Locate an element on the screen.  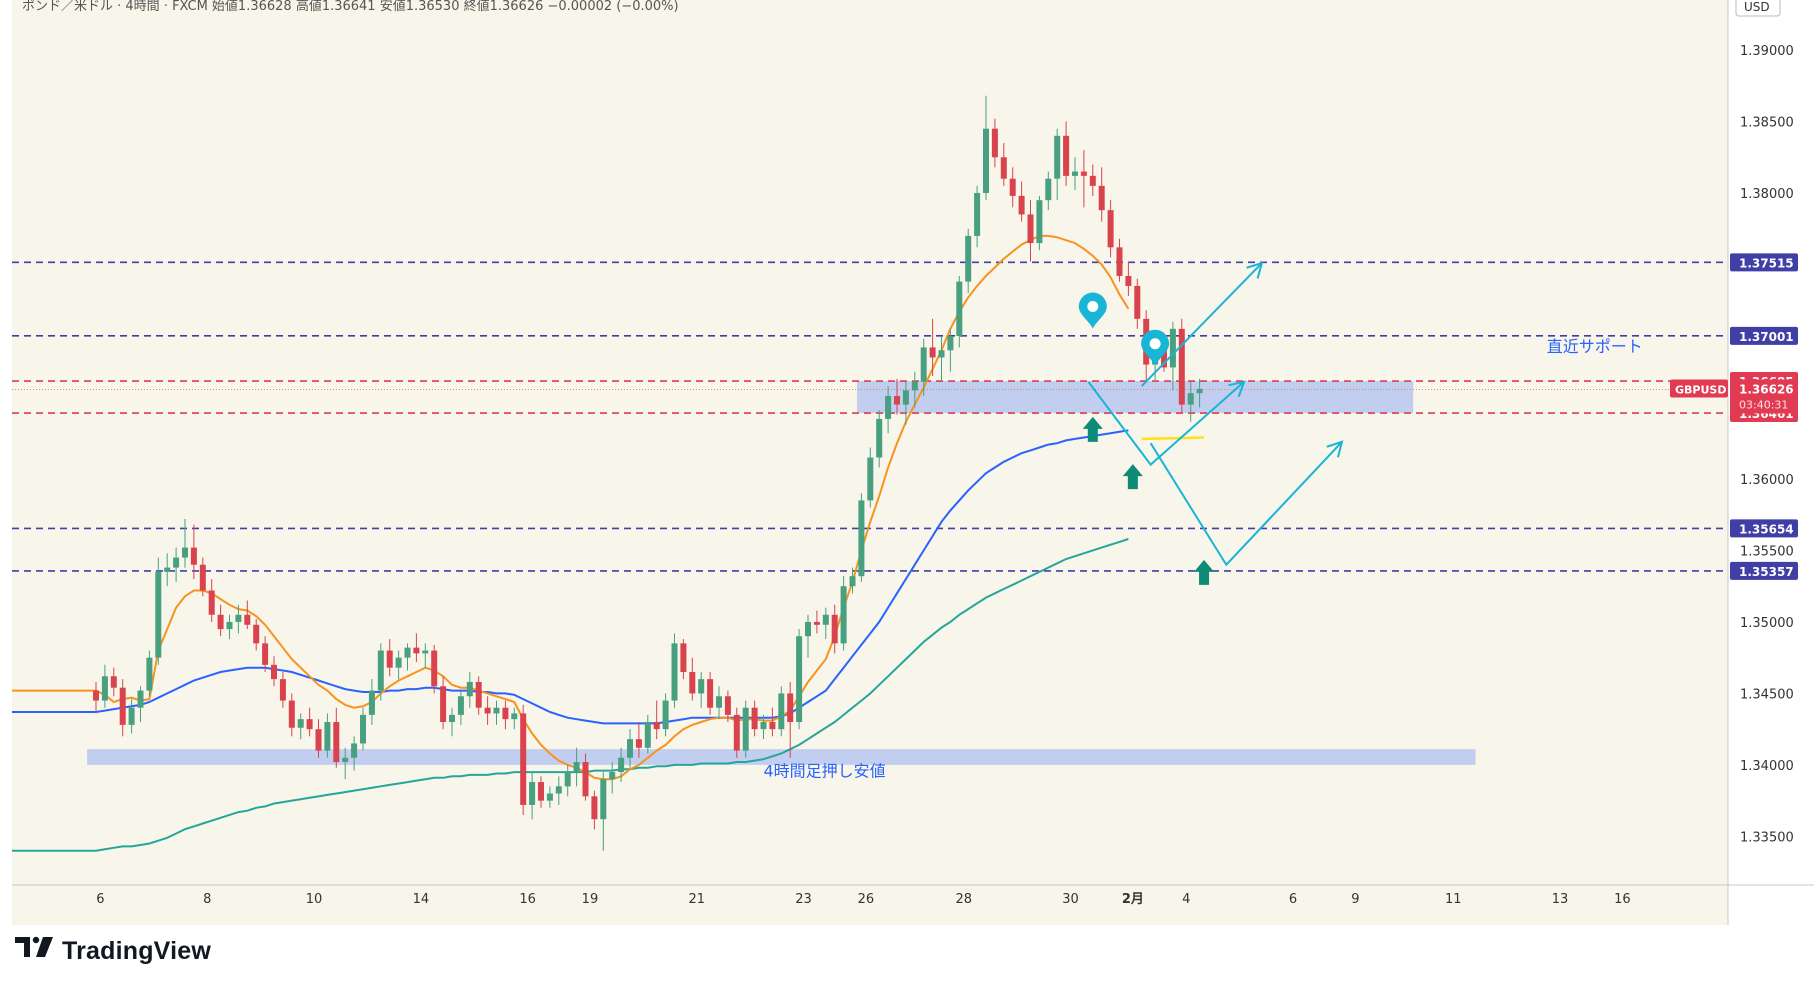
y-tick-label: 1.35000 is located at coordinates (1767, 623).